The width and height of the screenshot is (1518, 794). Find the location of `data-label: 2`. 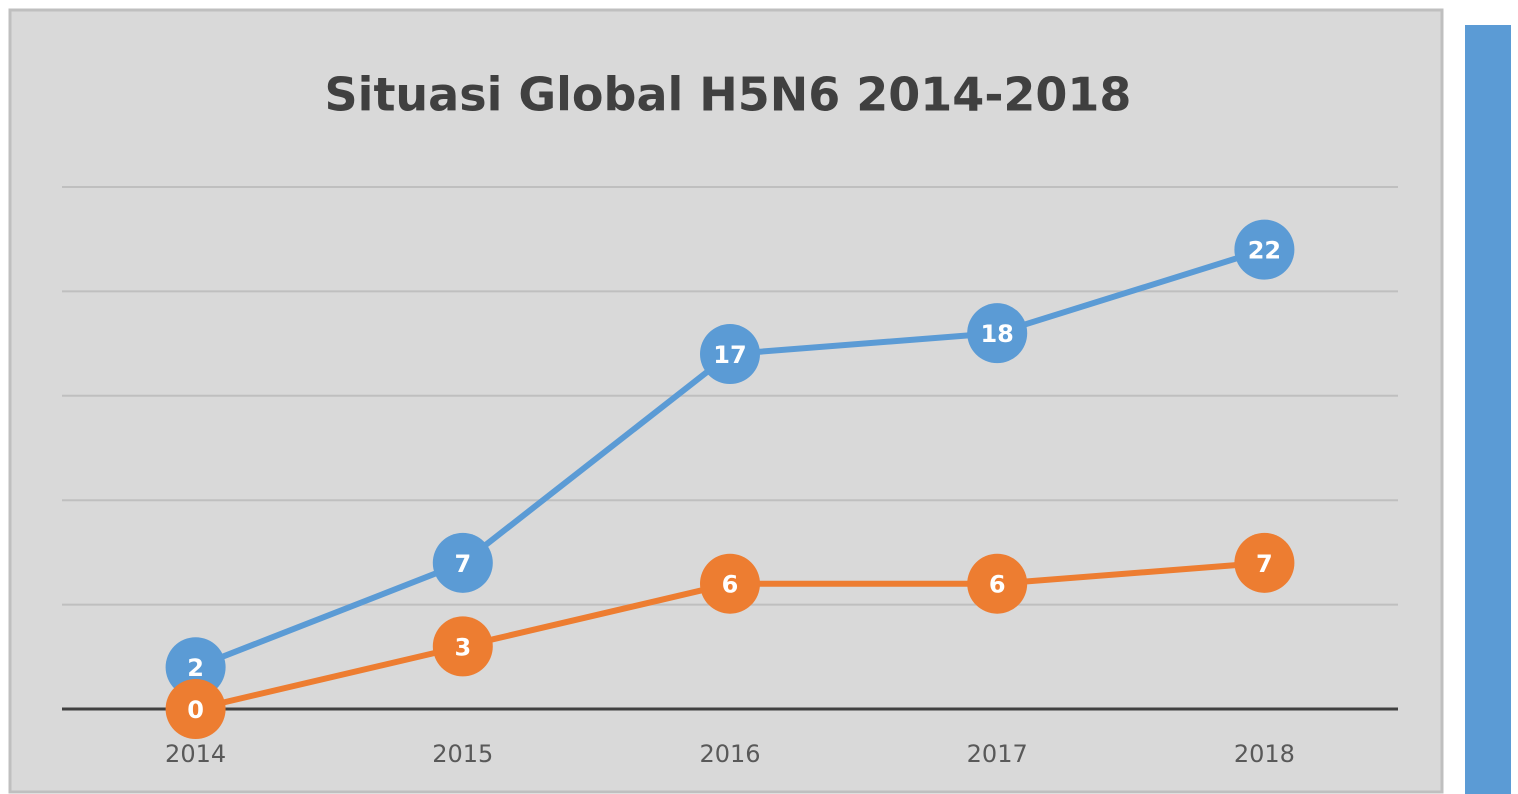

data-label: 2 is located at coordinates (195, 668).